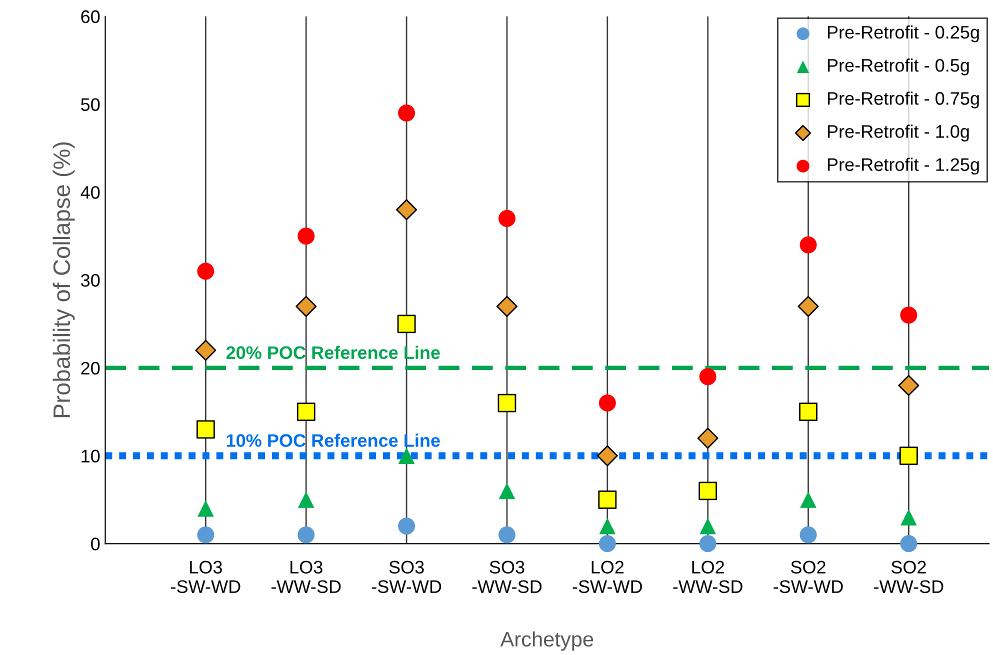  I want to click on legend-label: Pre-Retrofit - 0.75g, so click(903, 100).